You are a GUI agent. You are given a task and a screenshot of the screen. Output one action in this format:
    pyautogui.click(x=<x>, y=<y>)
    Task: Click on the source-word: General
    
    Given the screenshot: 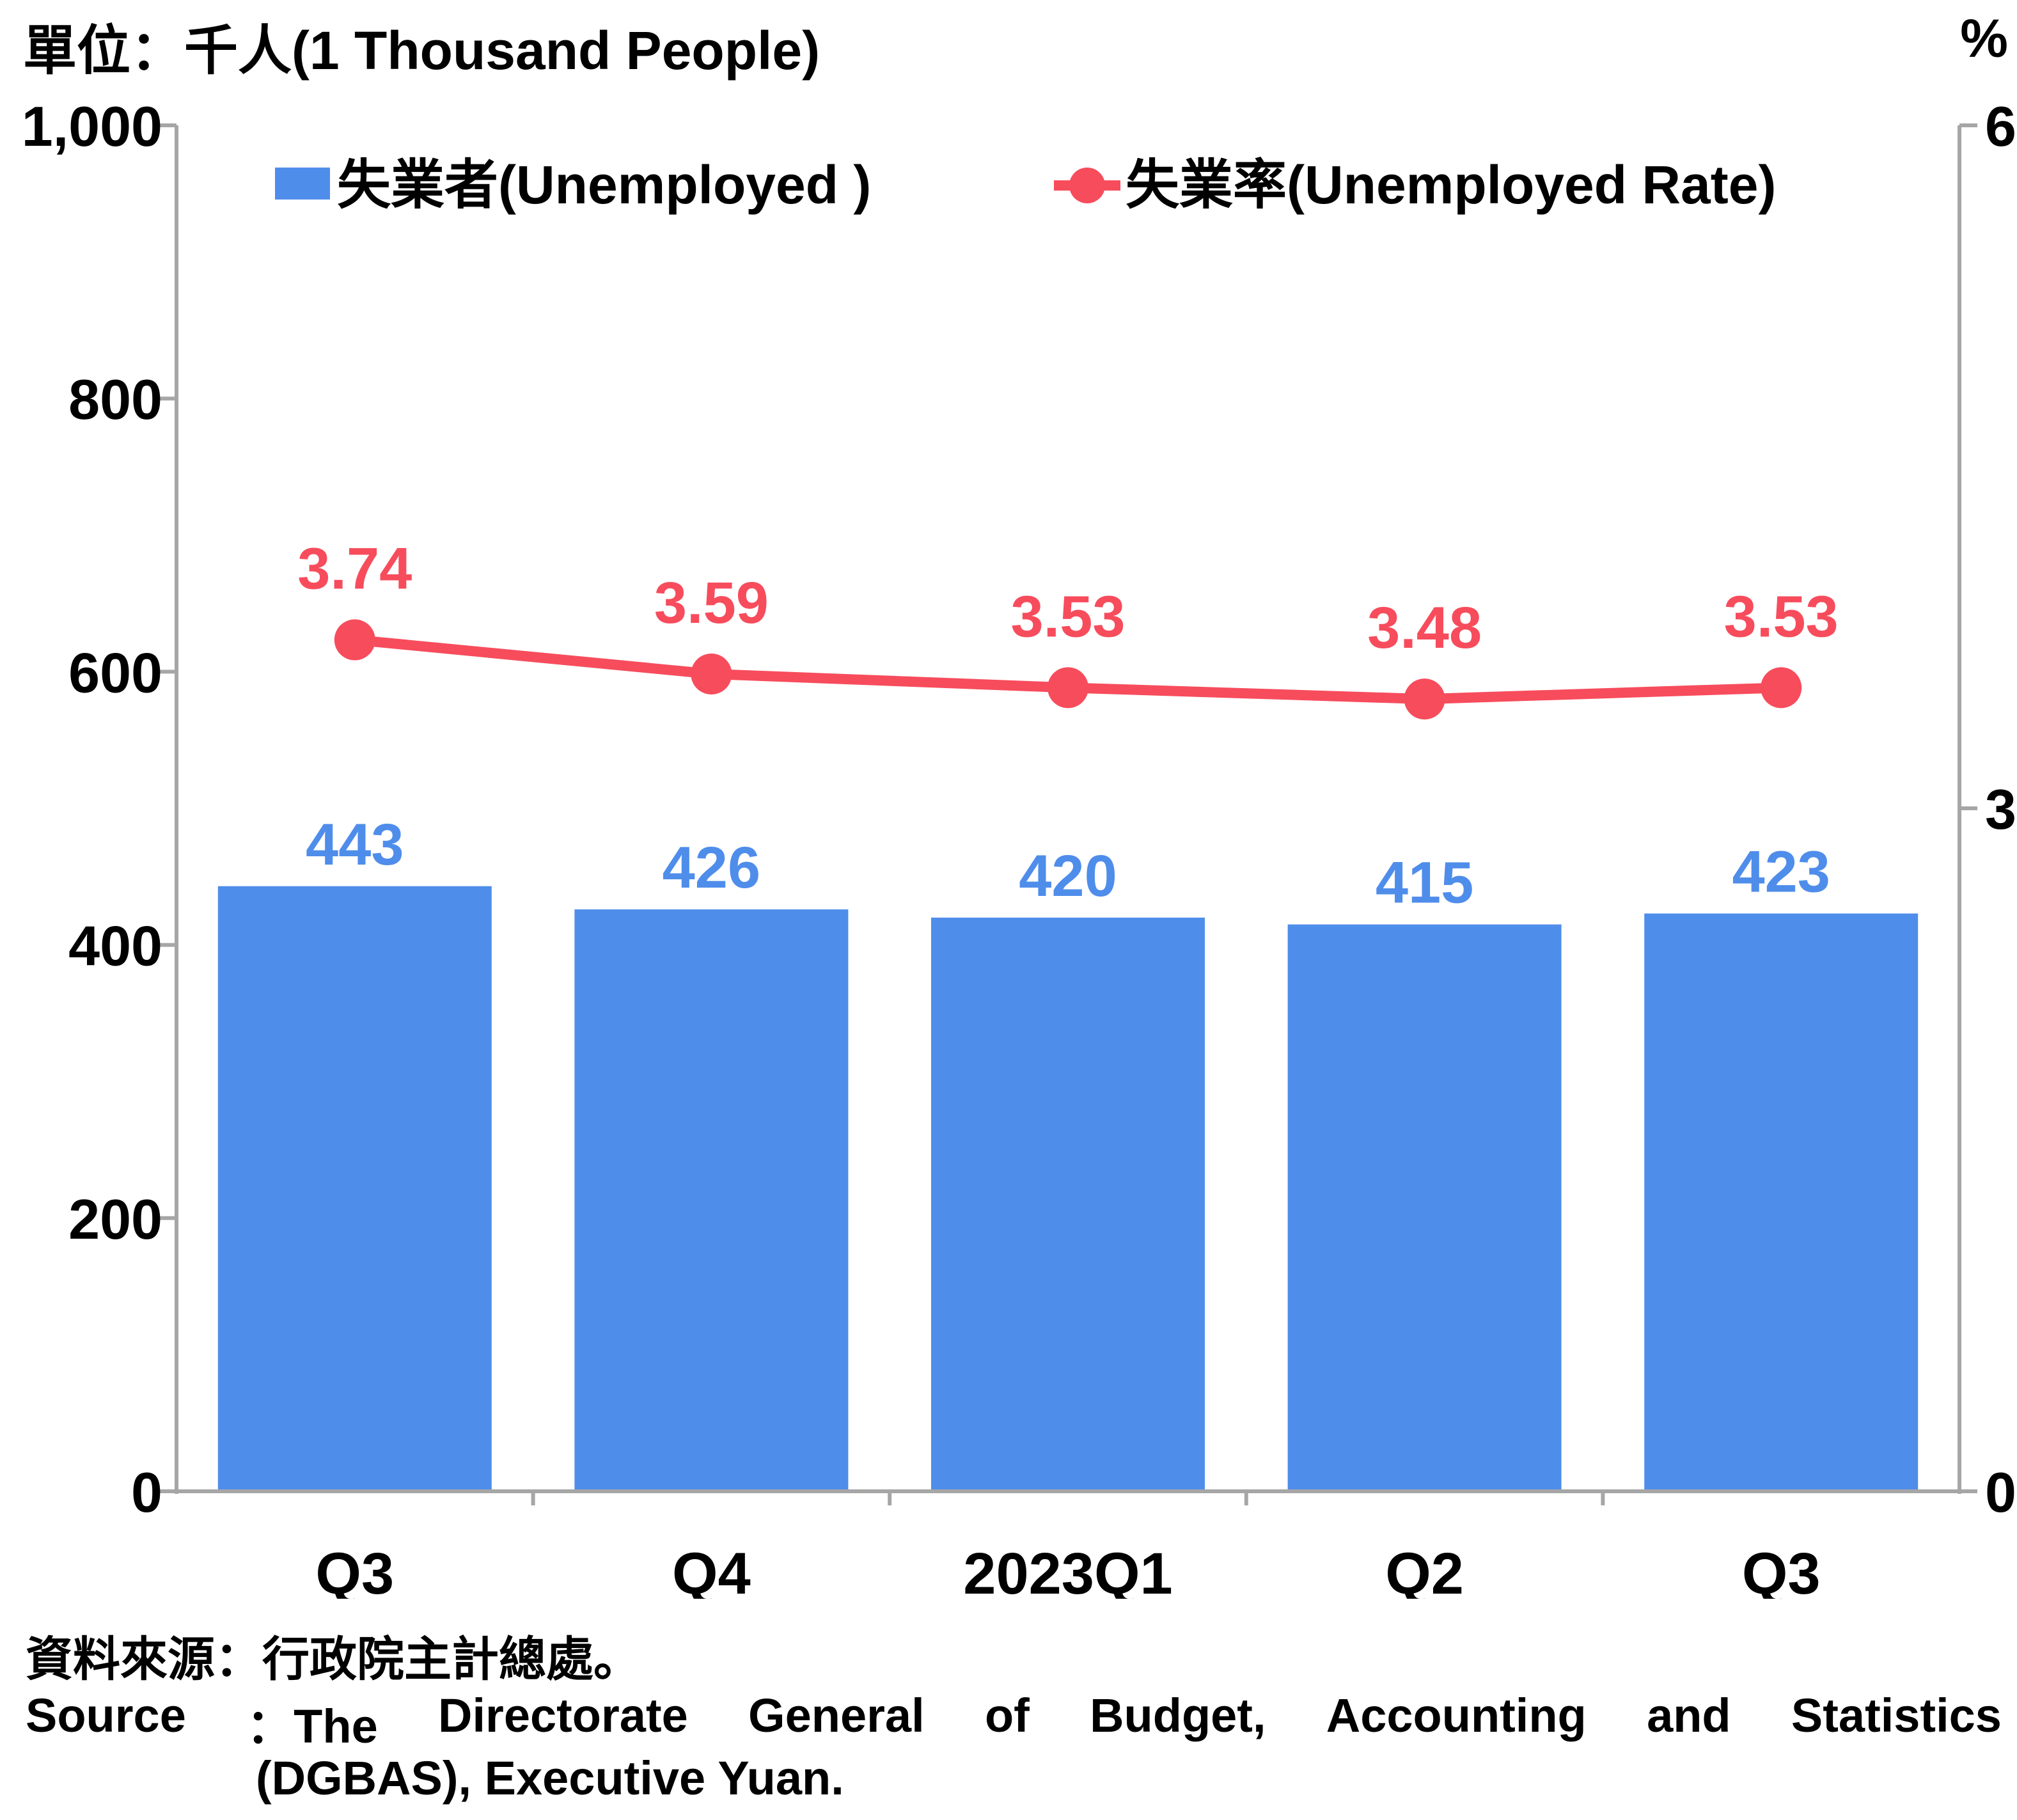 What is the action you would take?
    pyautogui.click(x=836, y=1715)
    